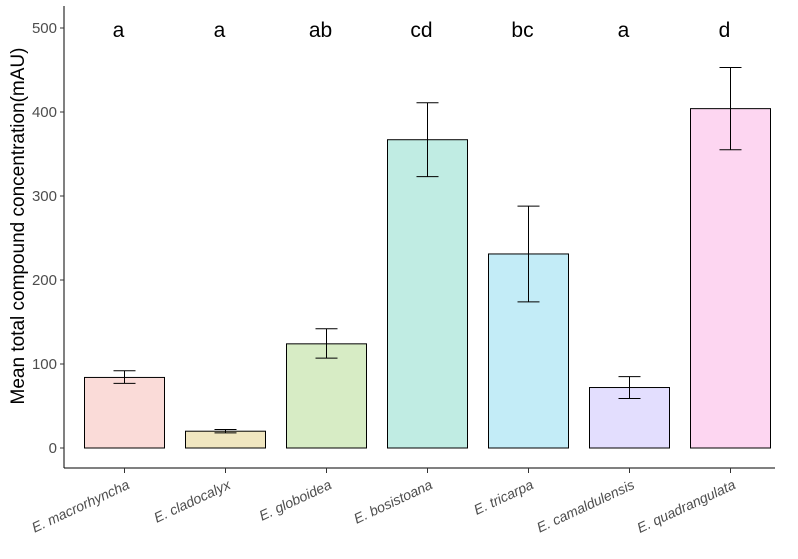 Image resolution: width=798 pixels, height=559 pixels. What do you see at coordinates (393, 501) in the screenshot?
I see `x-tick-label: E. bosistoana` at bounding box center [393, 501].